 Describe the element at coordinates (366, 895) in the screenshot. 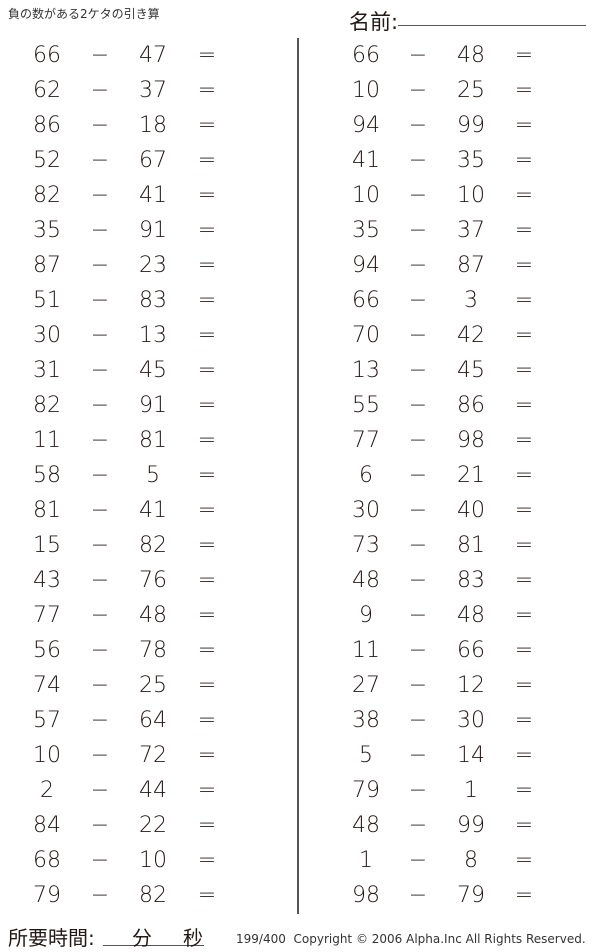

I see `minuend: 98` at that location.